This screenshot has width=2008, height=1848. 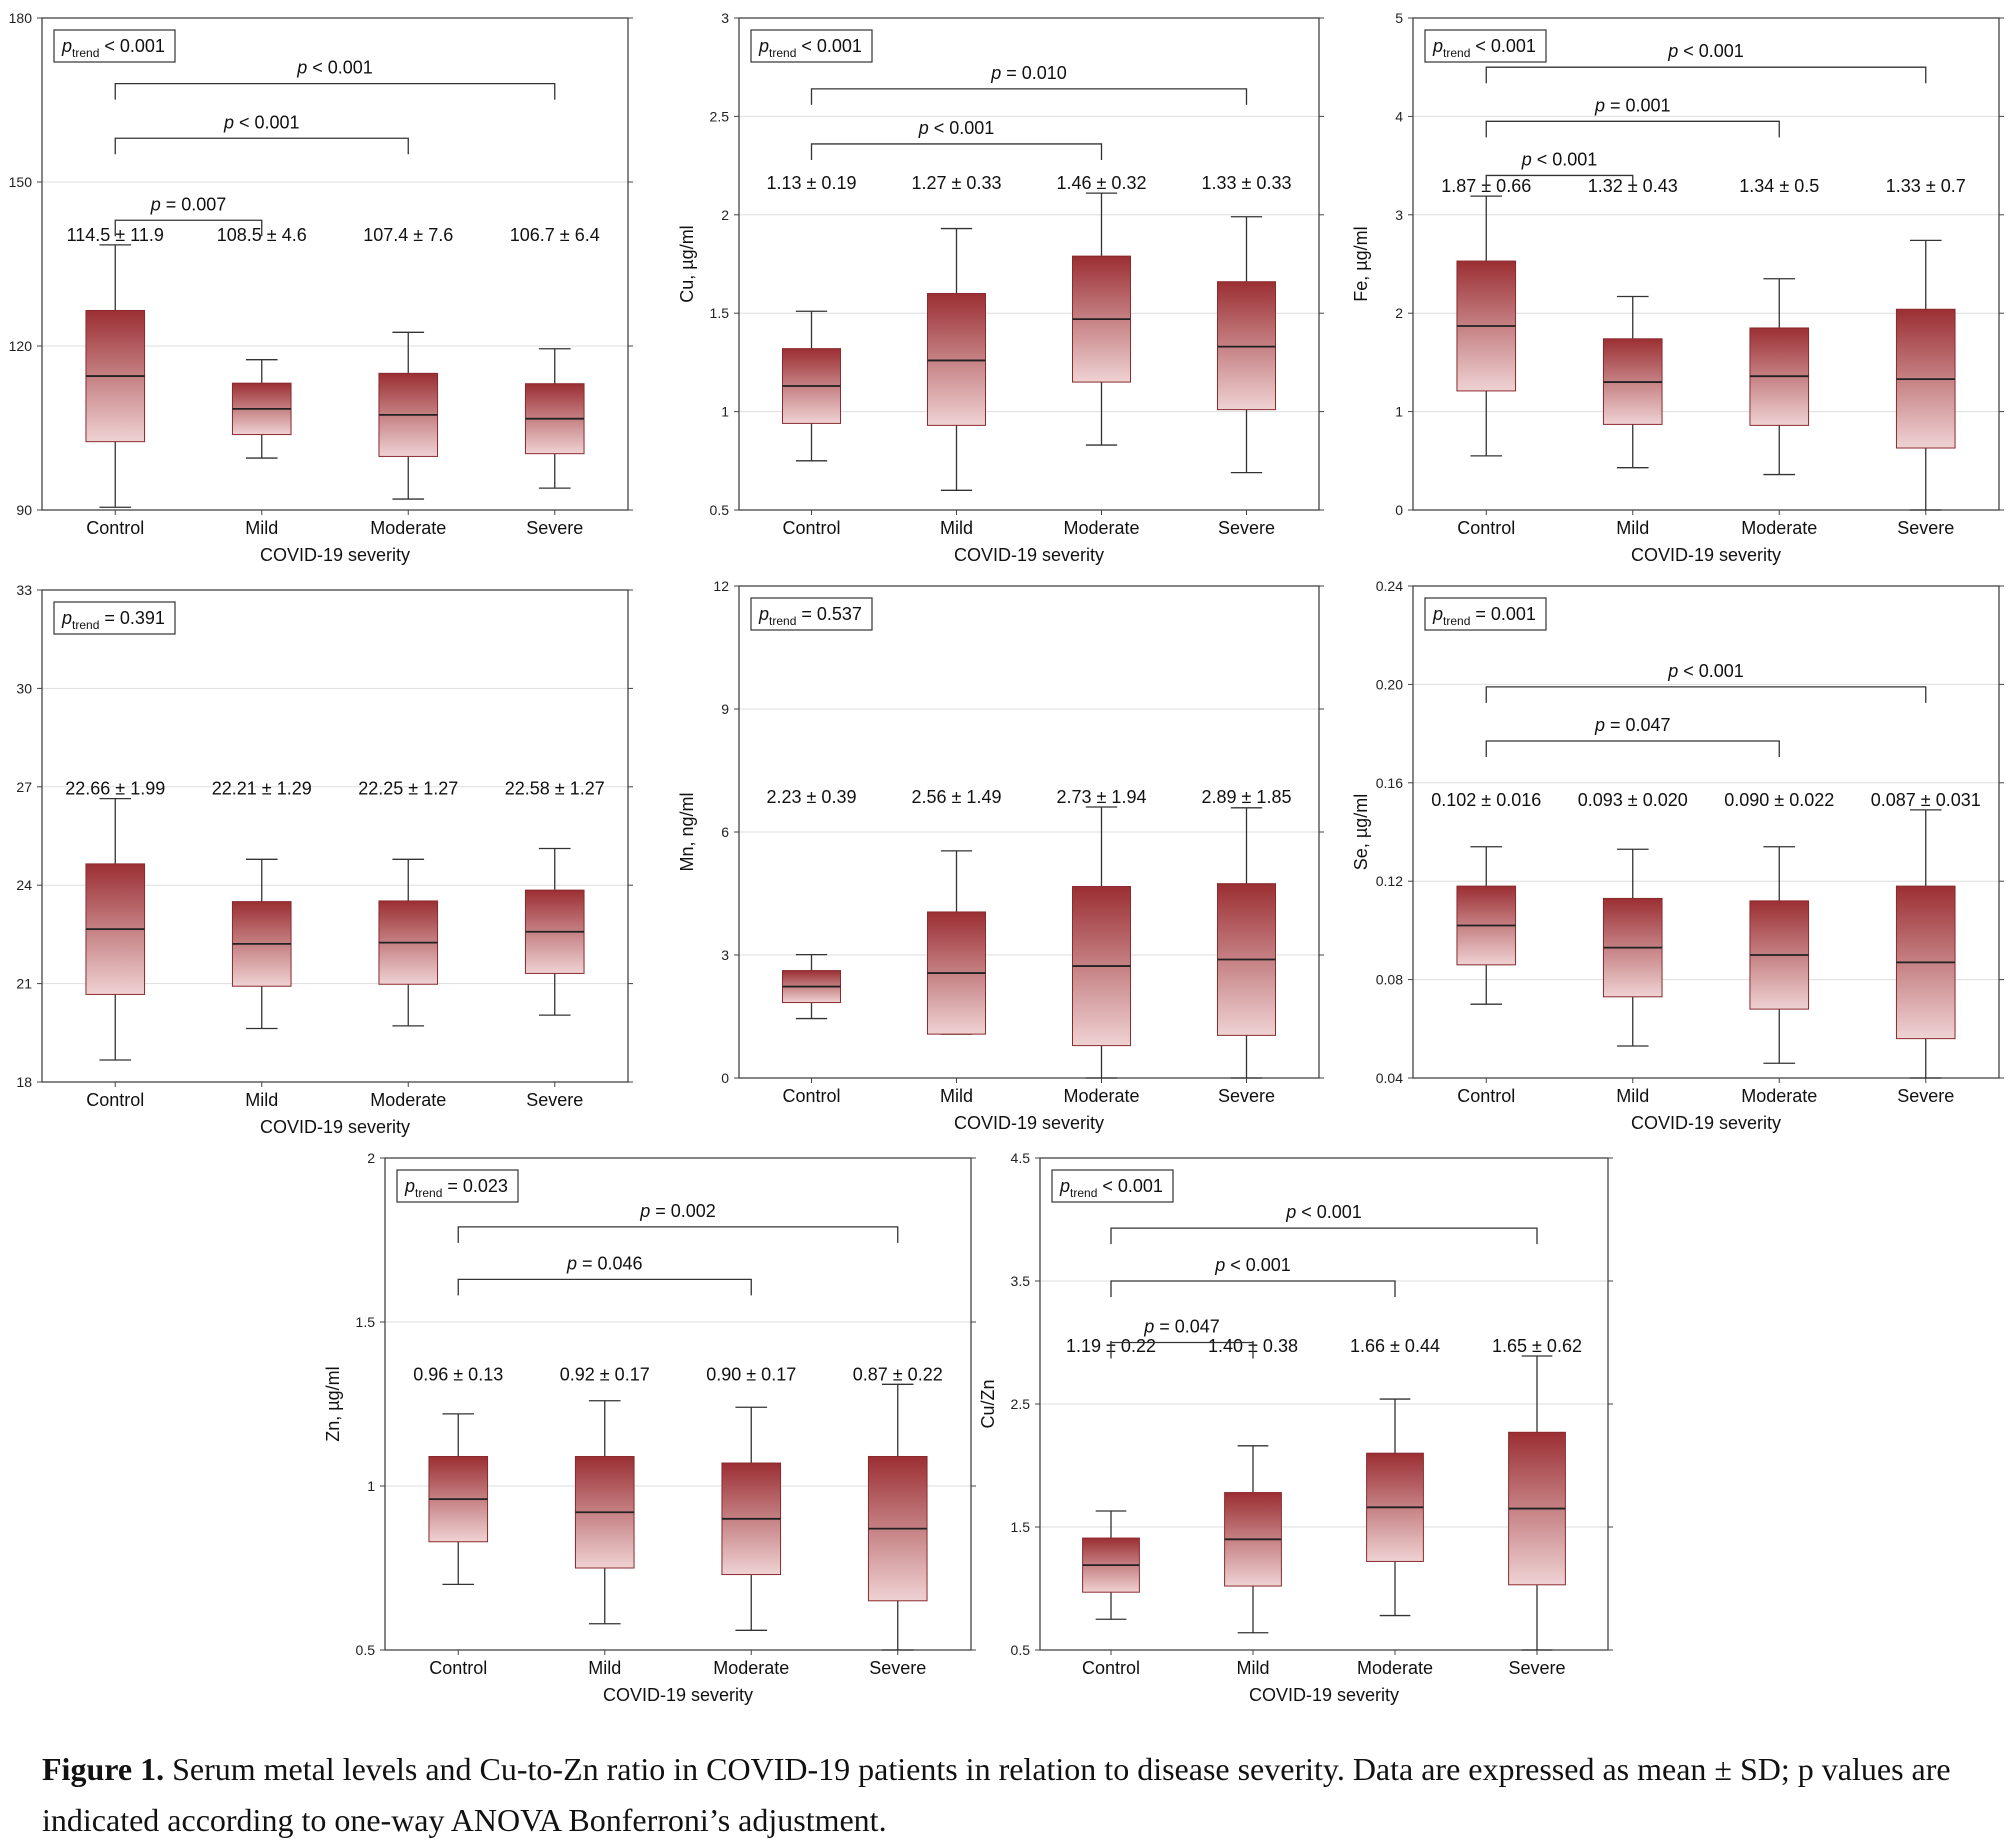 I want to click on comparison-p-value: p = 0.046, so click(x=604, y=1263).